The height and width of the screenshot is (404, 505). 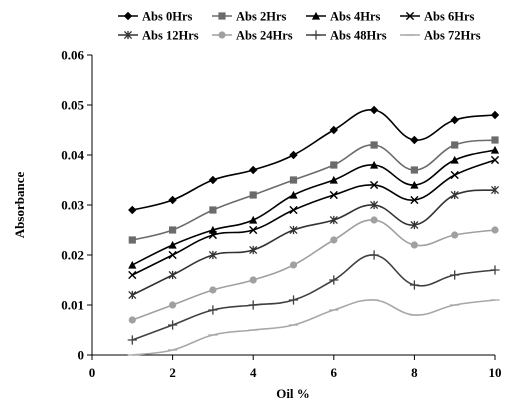 I want to click on x-axis-title: Oil %, so click(x=293, y=393).